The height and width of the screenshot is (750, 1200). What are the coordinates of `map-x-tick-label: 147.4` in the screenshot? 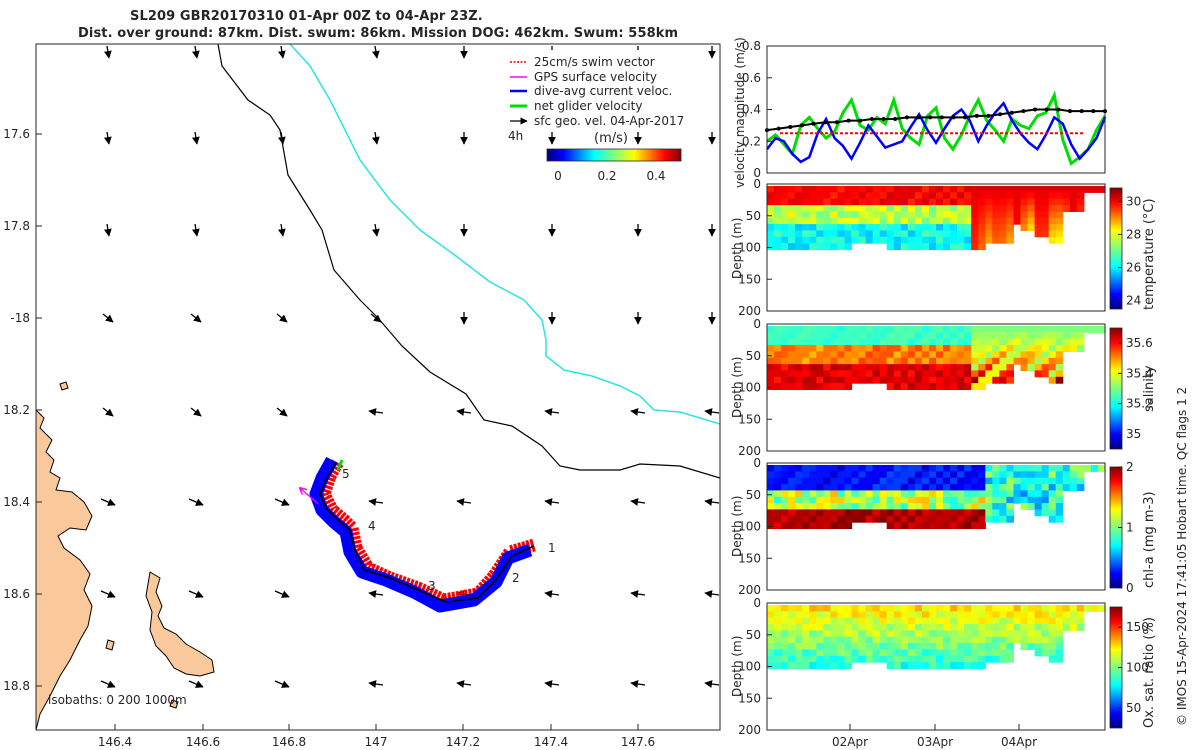 It's located at (551, 742).